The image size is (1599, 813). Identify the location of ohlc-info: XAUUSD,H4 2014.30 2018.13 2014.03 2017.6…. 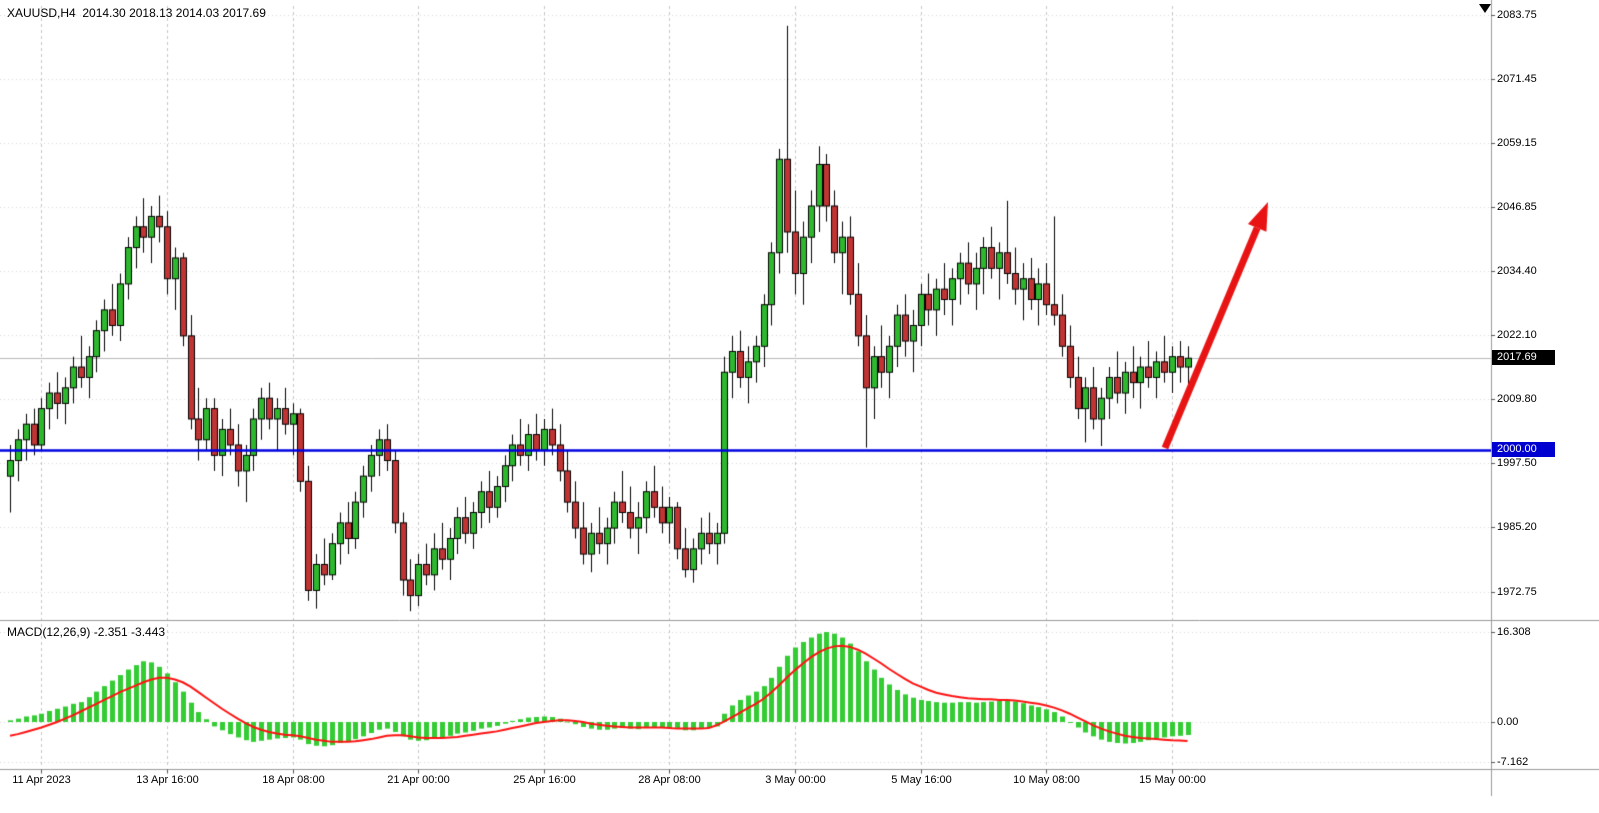
(136, 13).